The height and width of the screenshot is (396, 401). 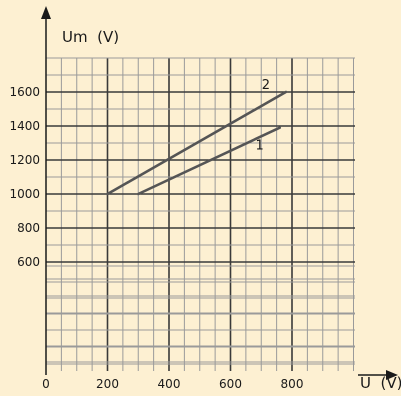 What do you see at coordinates (107, 384) in the screenshot?
I see `x-tick-label: 200` at bounding box center [107, 384].